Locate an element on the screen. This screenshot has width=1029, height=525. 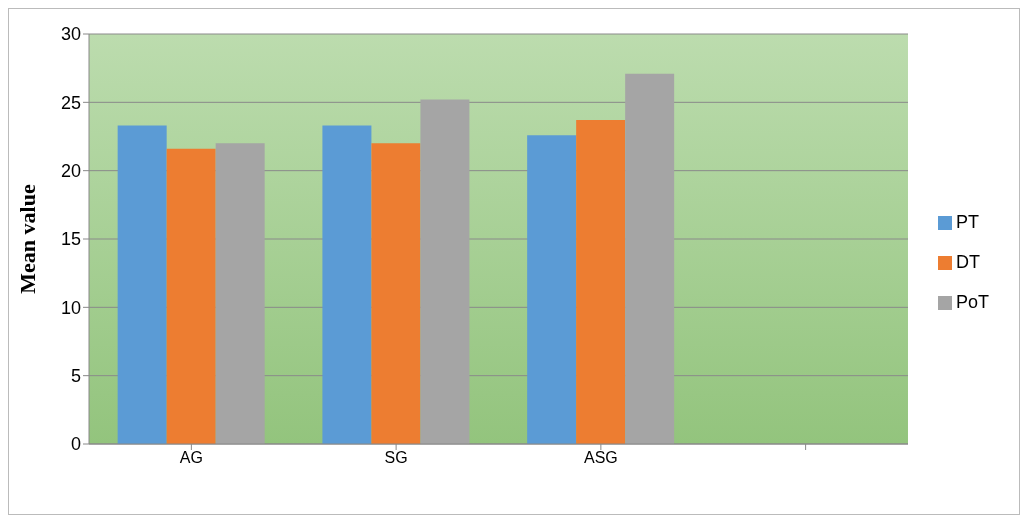
y-axis-title: Mean value is located at coordinates (27, 239).